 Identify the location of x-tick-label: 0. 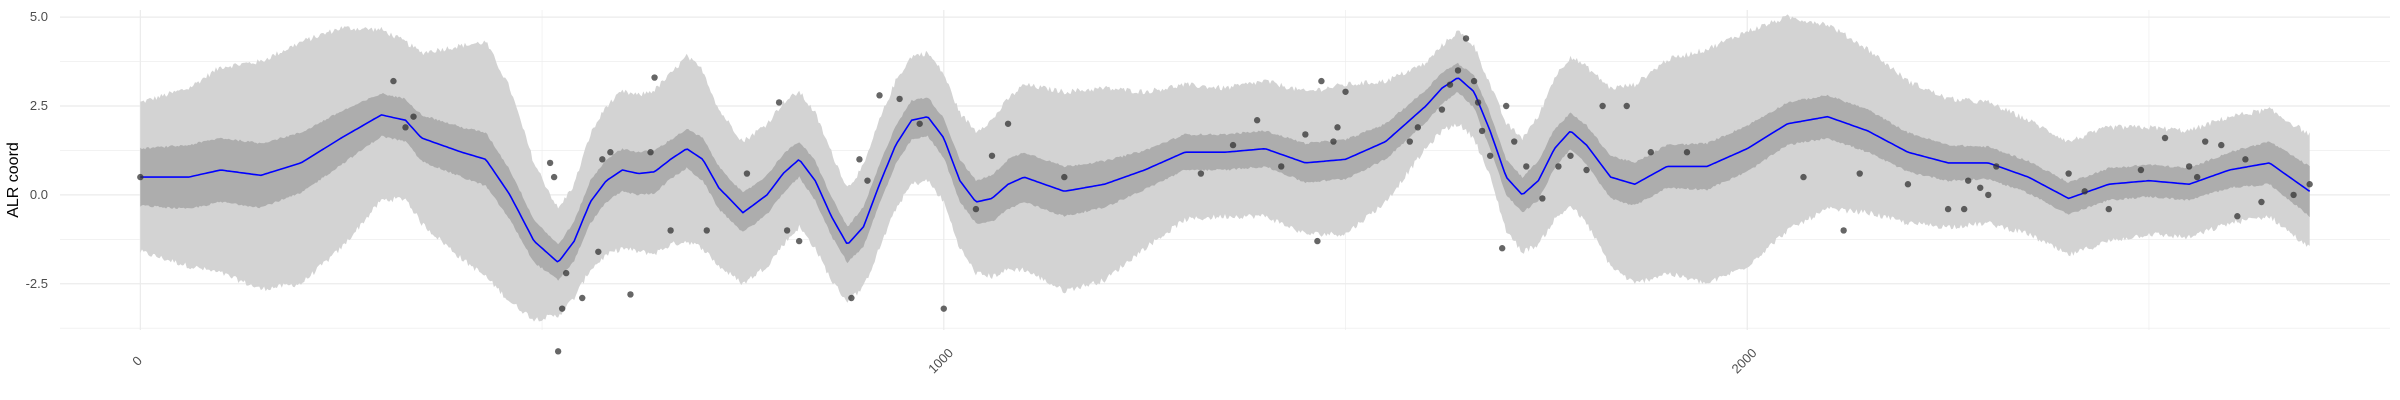
(137, 361).